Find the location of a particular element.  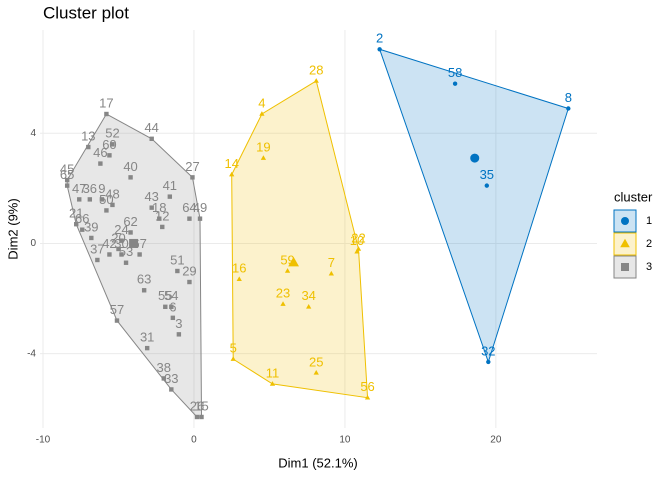

point-label: 31 is located at coordinates (147, 337).